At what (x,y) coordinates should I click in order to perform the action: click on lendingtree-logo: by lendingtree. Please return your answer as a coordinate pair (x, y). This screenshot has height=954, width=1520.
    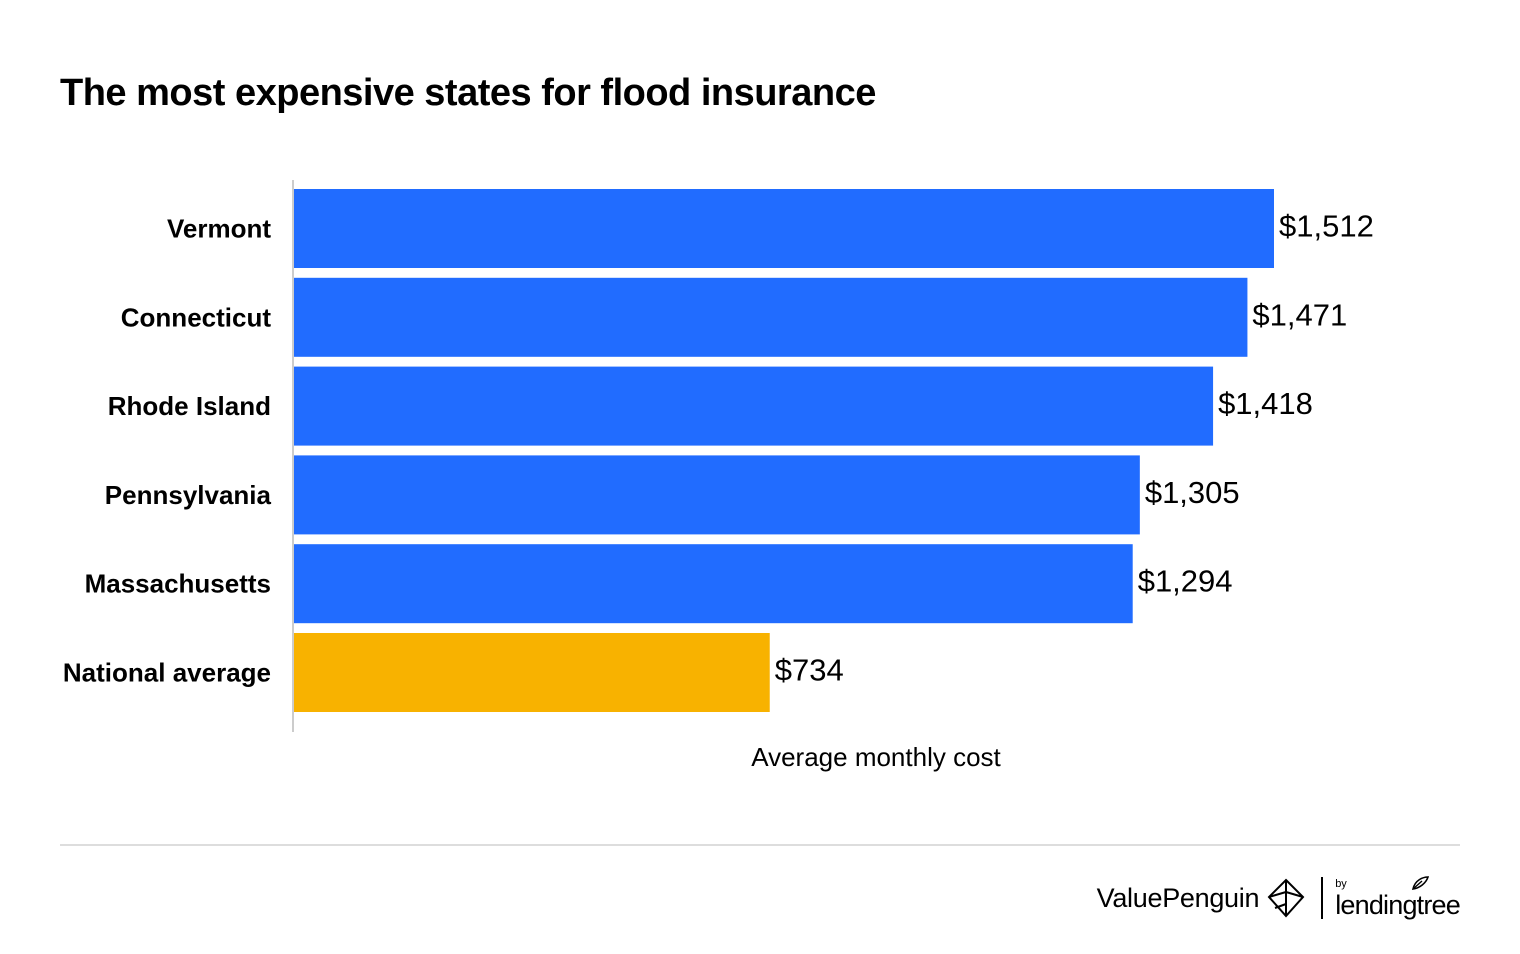
    Looking at the image, I should click on (1398, 898).